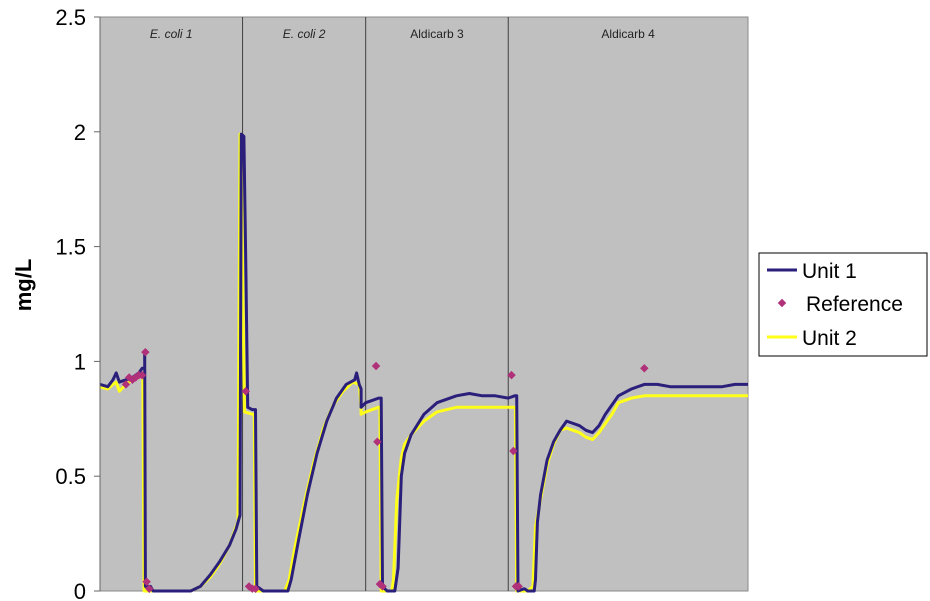 The width and height of the screenshot is (930, 601). What do you see at coordinates (171, 34) in the screenshot?
I see `segment-label: E. coli 1` at bounding box center [171, 34].